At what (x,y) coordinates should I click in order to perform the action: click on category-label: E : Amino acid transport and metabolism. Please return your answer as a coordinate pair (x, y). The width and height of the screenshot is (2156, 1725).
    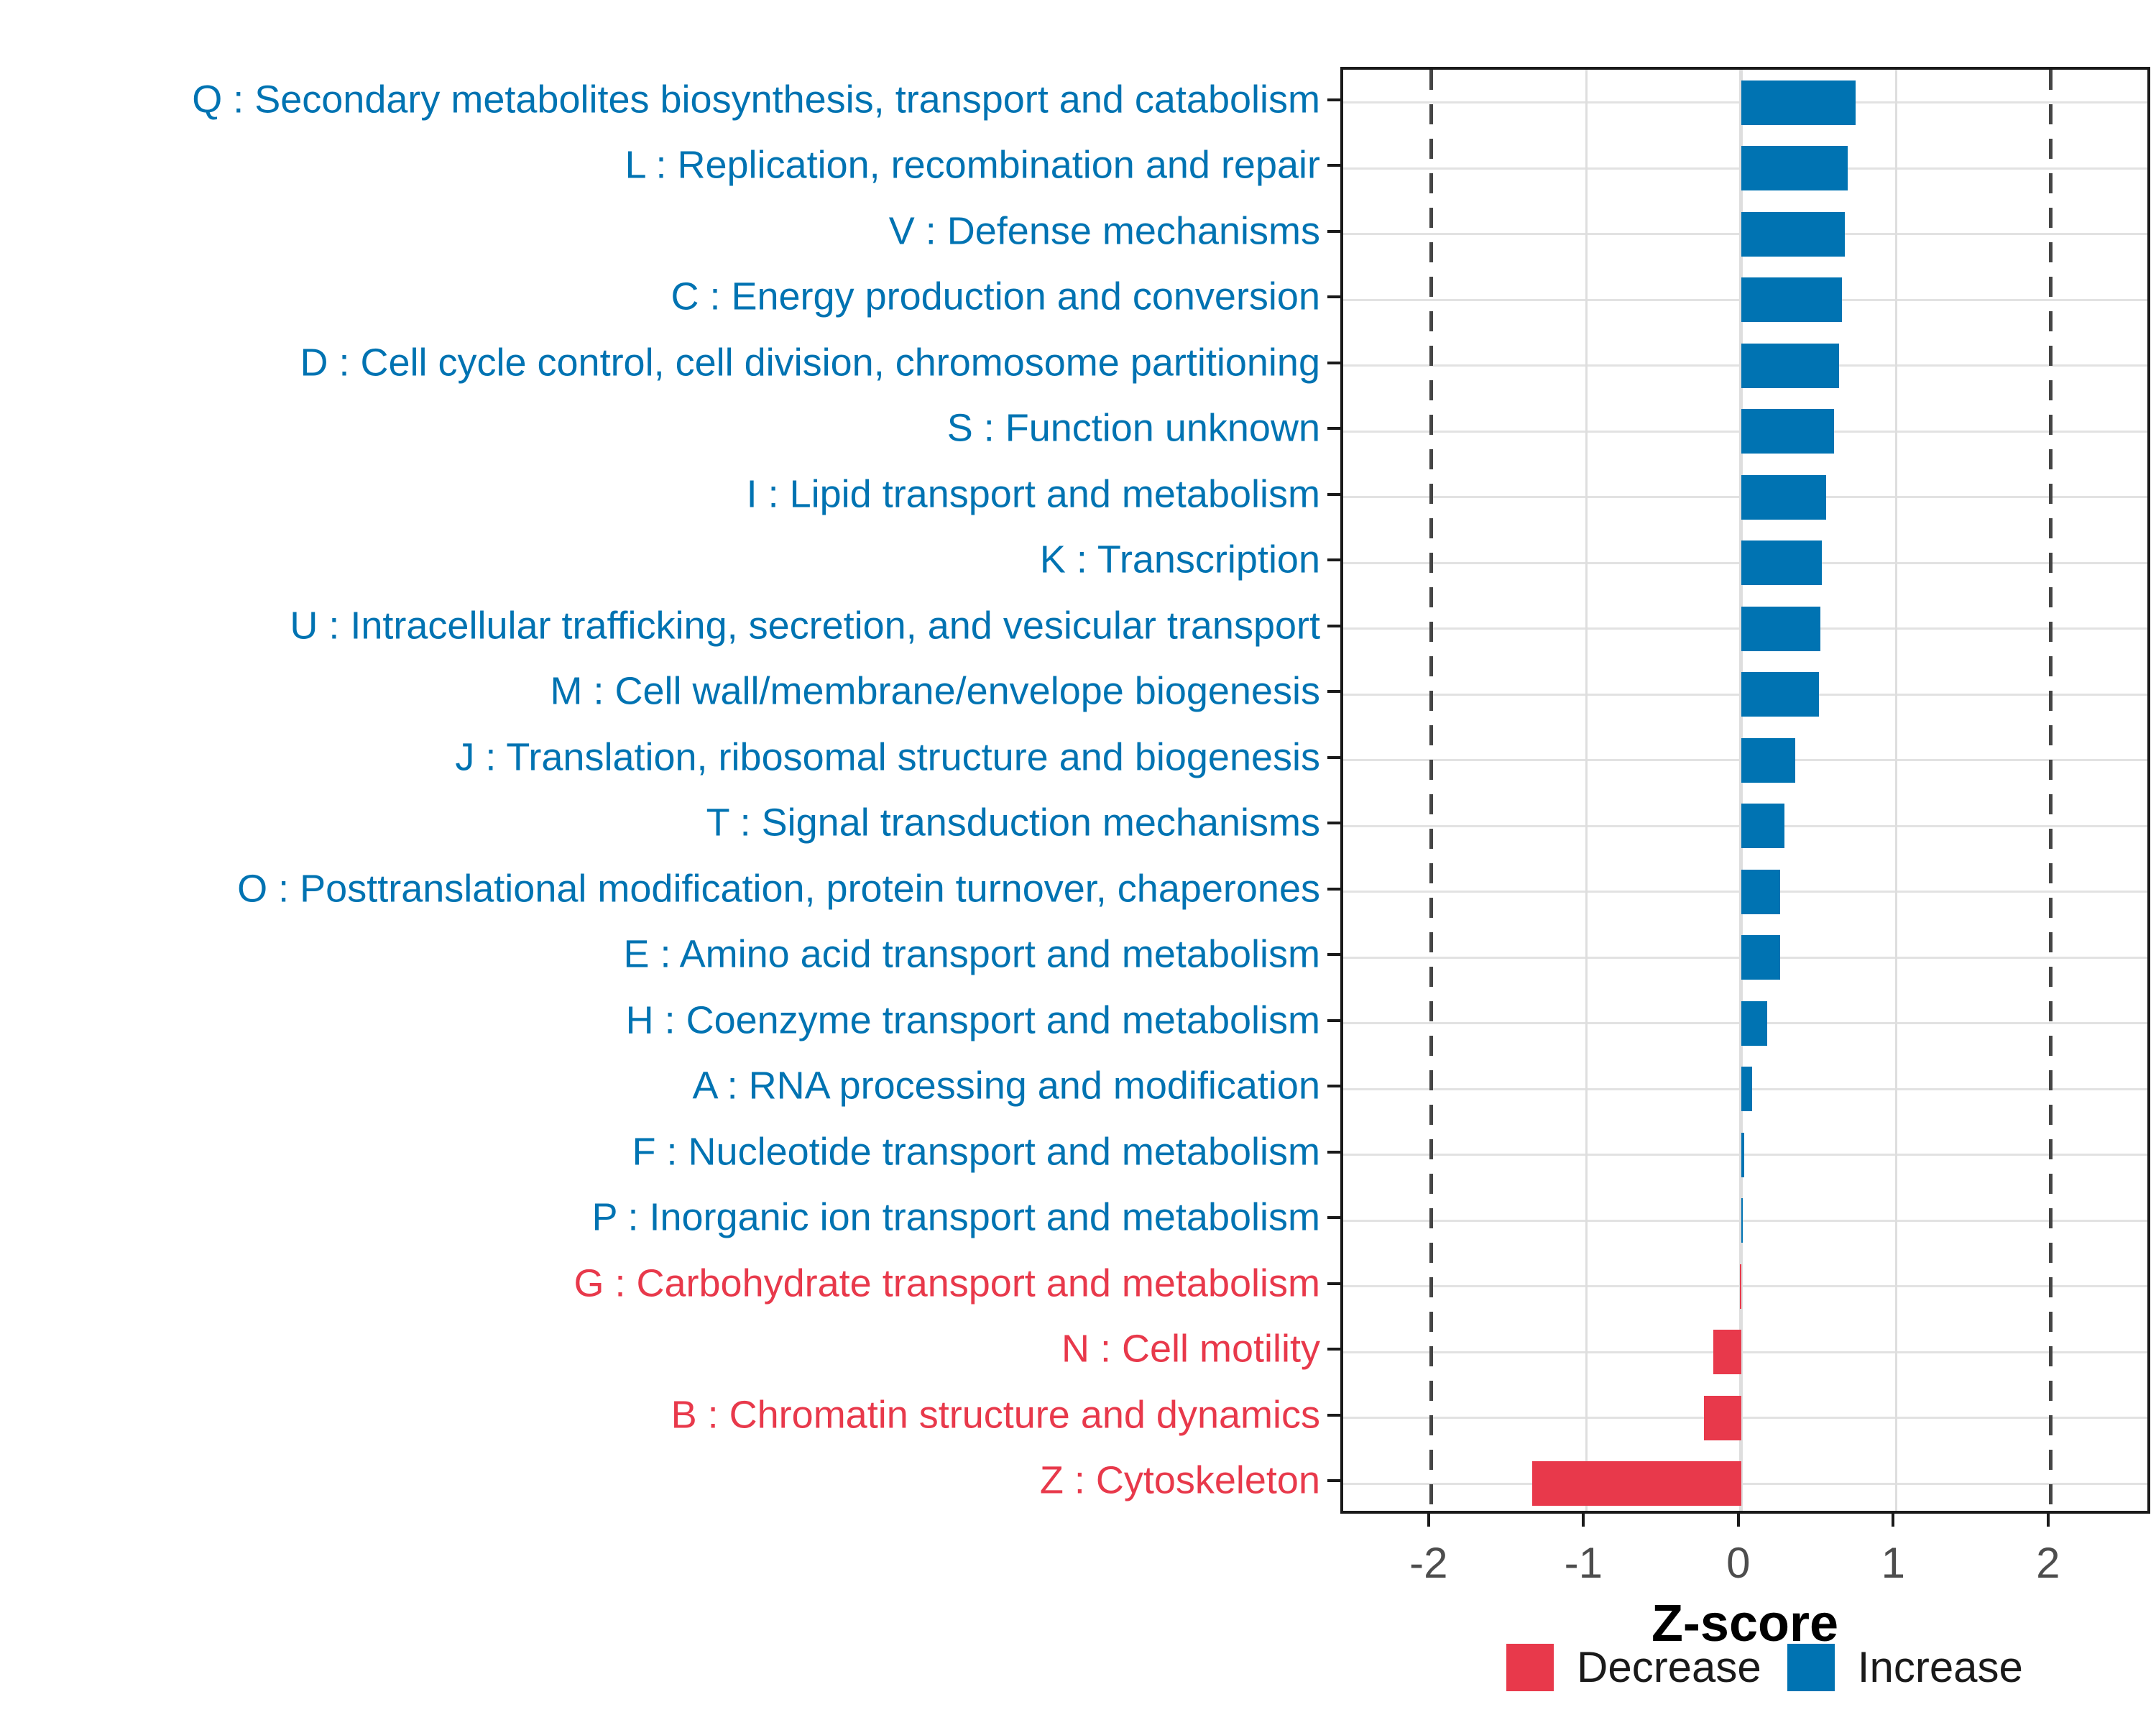
    Looking at the image, I should click on (971, 954).